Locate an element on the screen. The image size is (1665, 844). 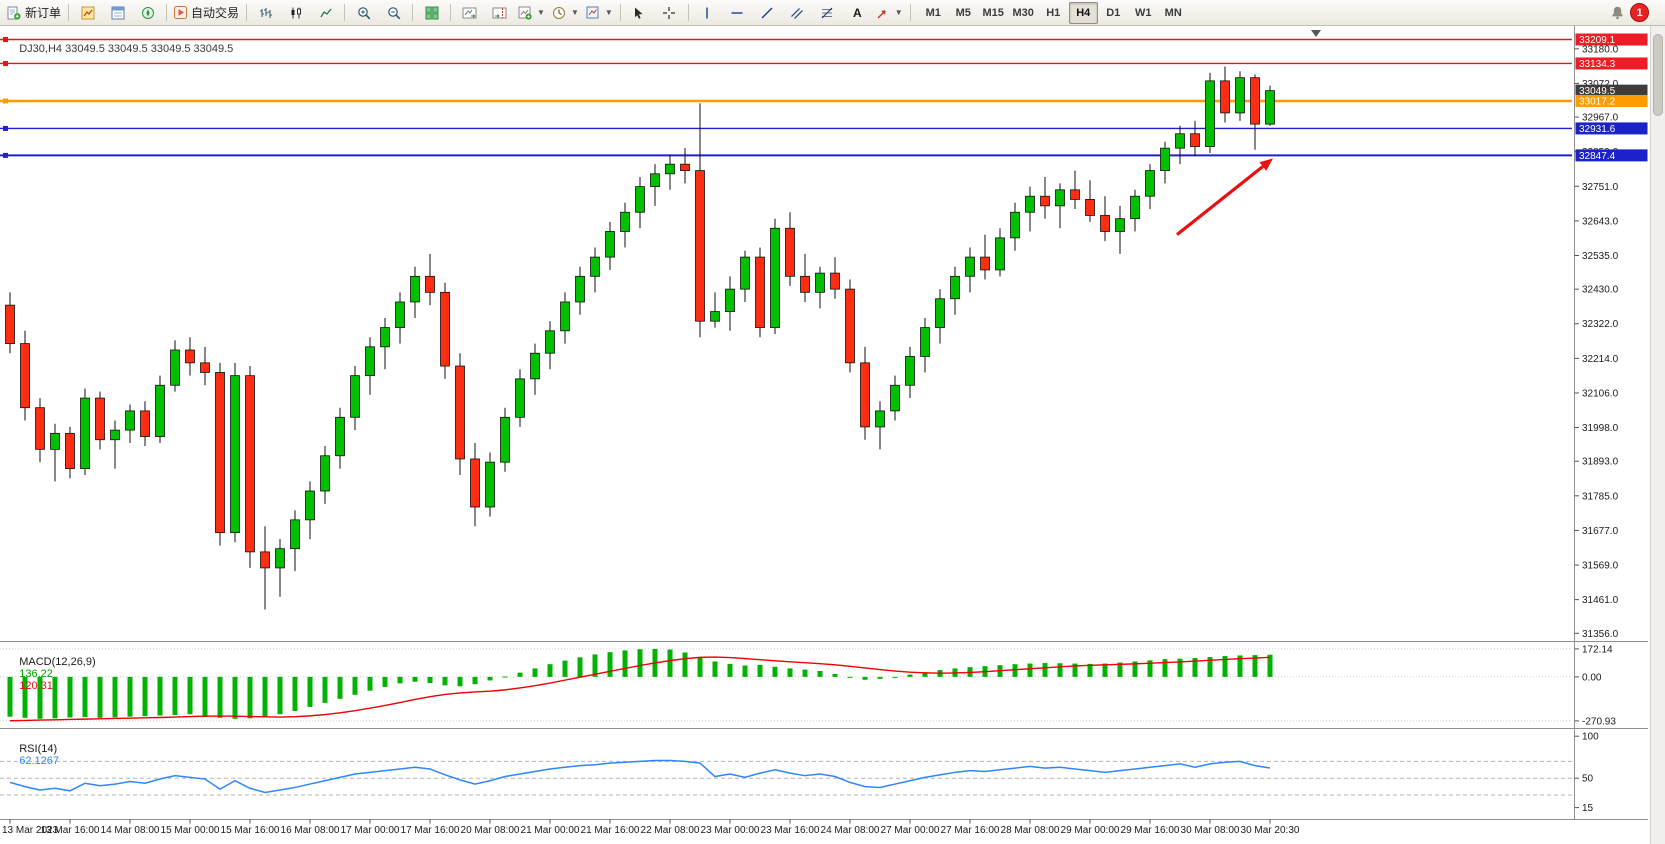
svg-text: 23 Mar 00:00 is located at coordinates (730, 830).